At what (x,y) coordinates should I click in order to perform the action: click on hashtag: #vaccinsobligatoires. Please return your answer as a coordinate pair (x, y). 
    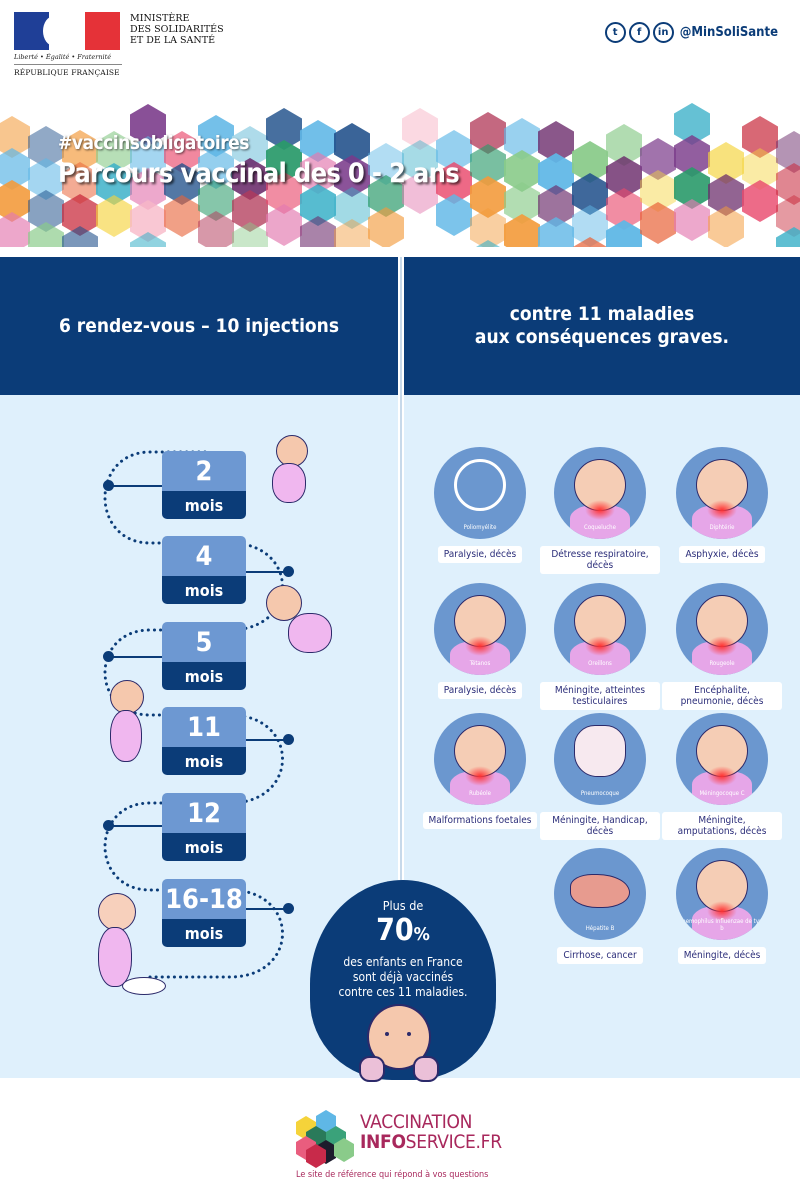
    Looking at the image, I should click on (153, 143).